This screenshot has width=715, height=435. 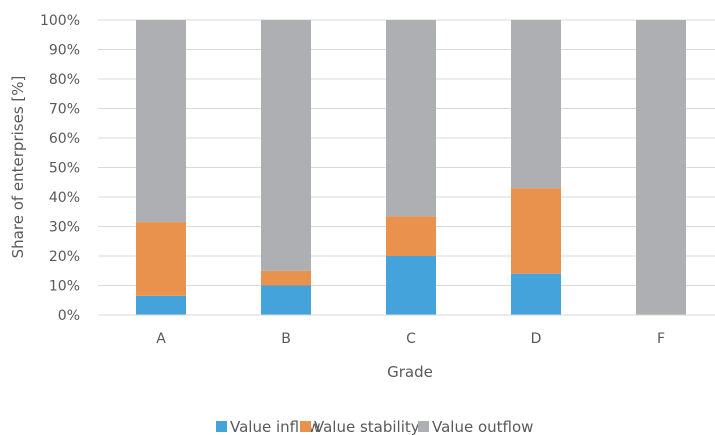 I want to click on y-tick-label: 90%, so click(x=64, y=51).